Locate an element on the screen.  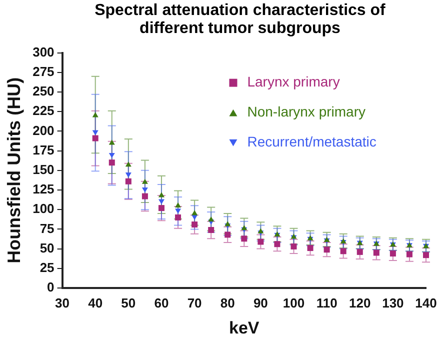
x-tick-label: 30 is located at coordinates (62, 302).